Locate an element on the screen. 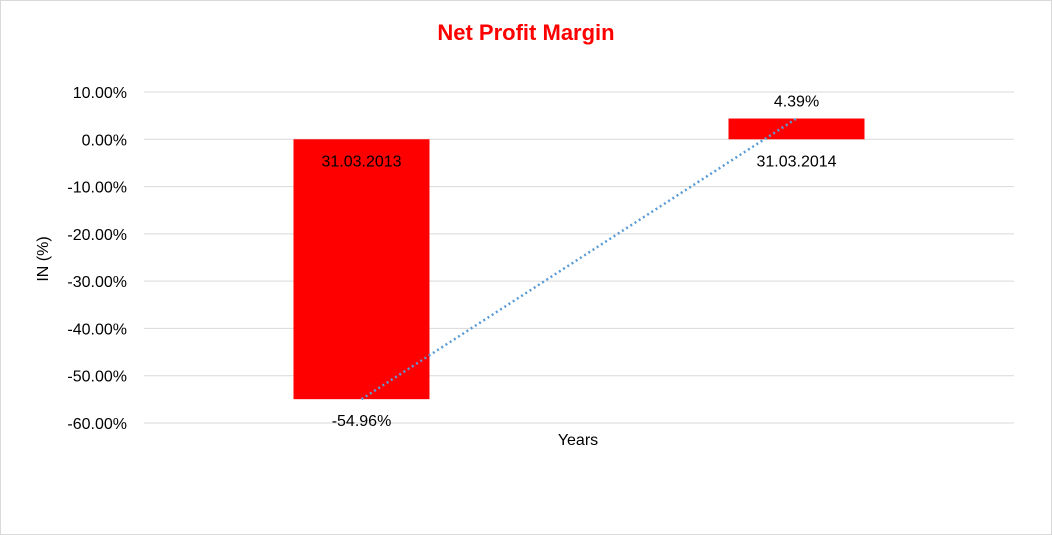 The height and width of the screenshot is (535, 1052). y-tick-label: -30.00% is located at coordinates (97, 282).